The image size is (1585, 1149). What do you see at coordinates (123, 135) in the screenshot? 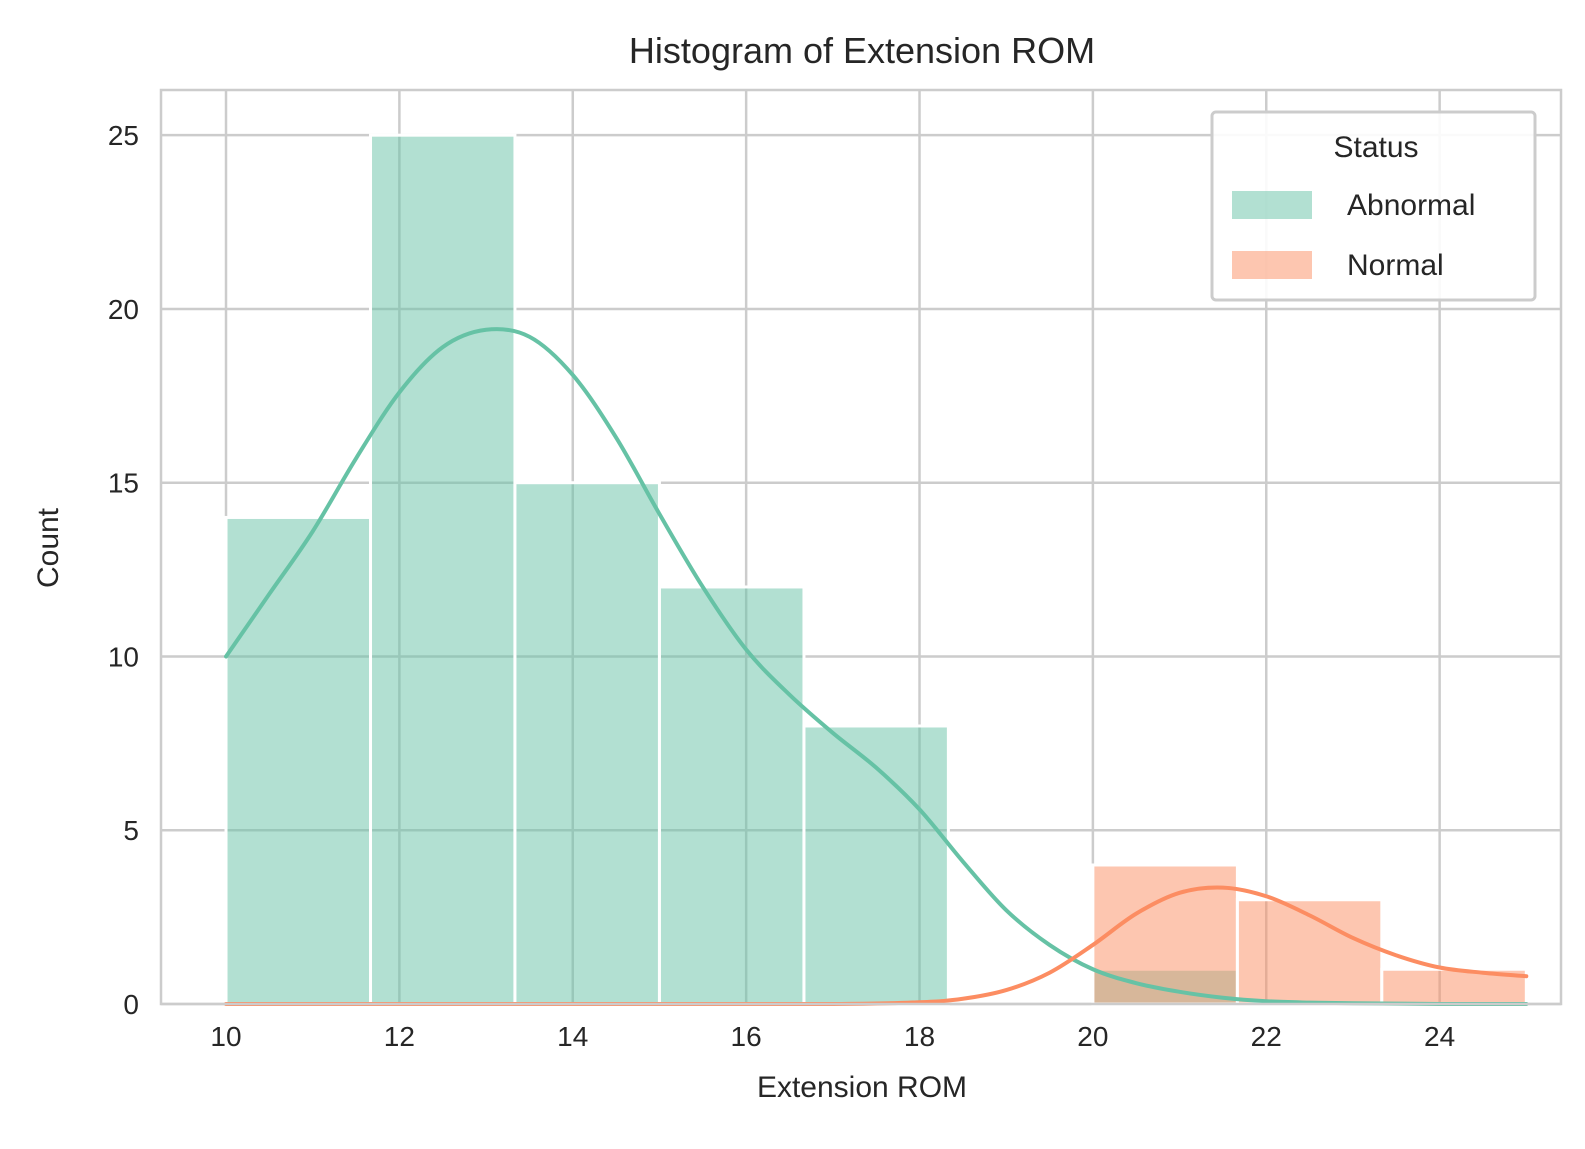
I see `y-tick-label: 25` at bounding box center [123, 135].